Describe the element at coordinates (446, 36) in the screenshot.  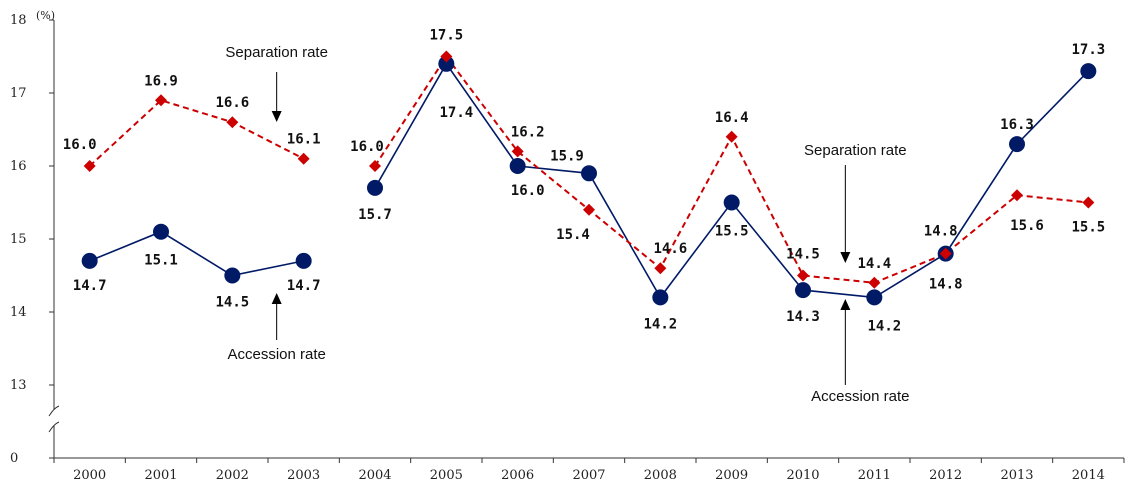
I see `separation-rate-label: 17.5` at that location.